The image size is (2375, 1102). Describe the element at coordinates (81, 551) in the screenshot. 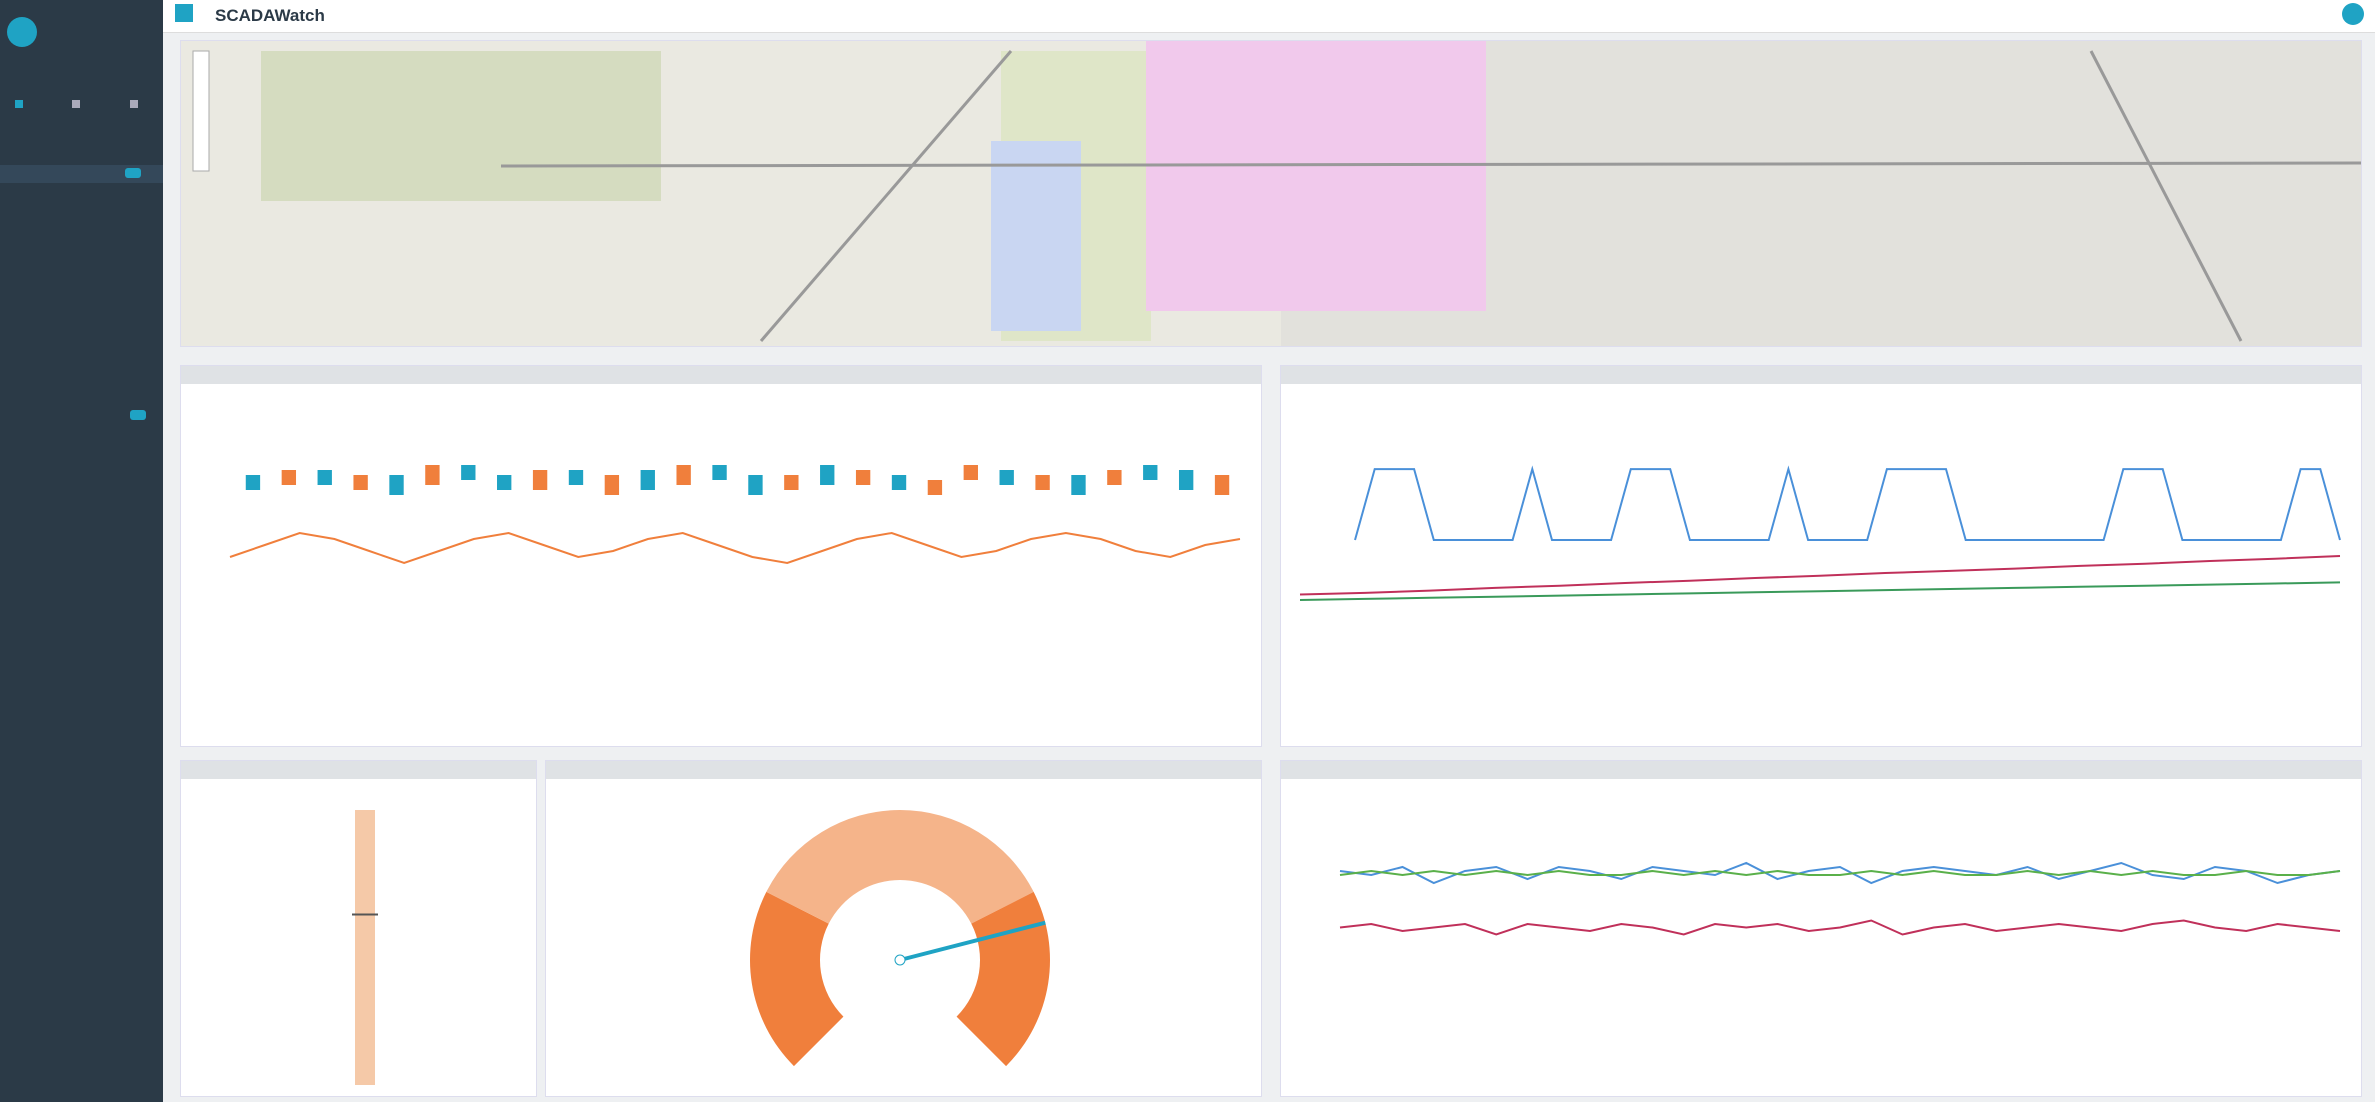

I see `sidebar` at that location.